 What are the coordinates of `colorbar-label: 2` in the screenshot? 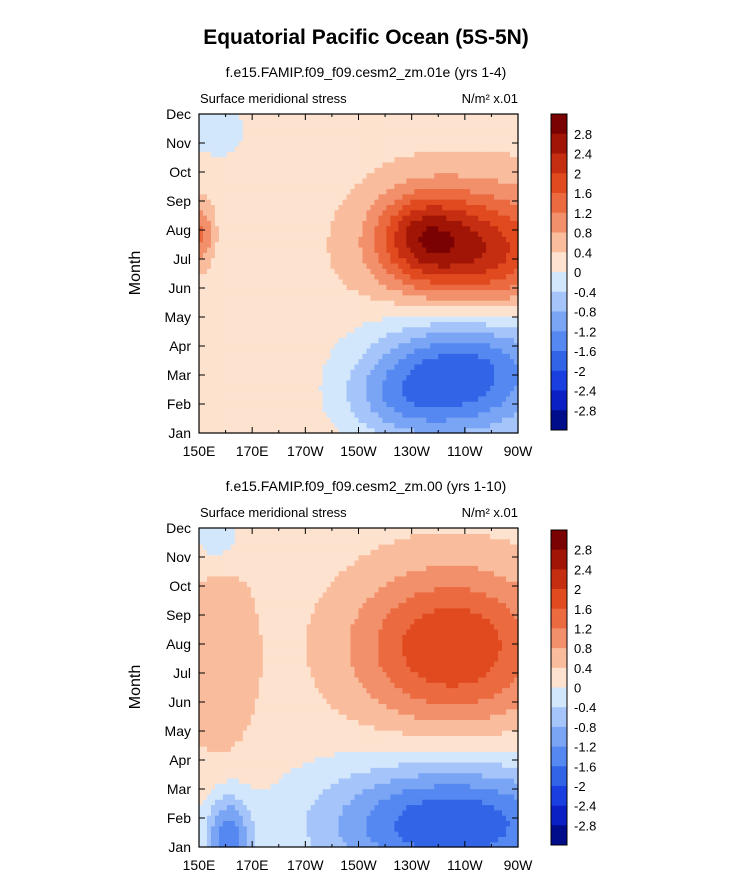 It's located at (577, 173).